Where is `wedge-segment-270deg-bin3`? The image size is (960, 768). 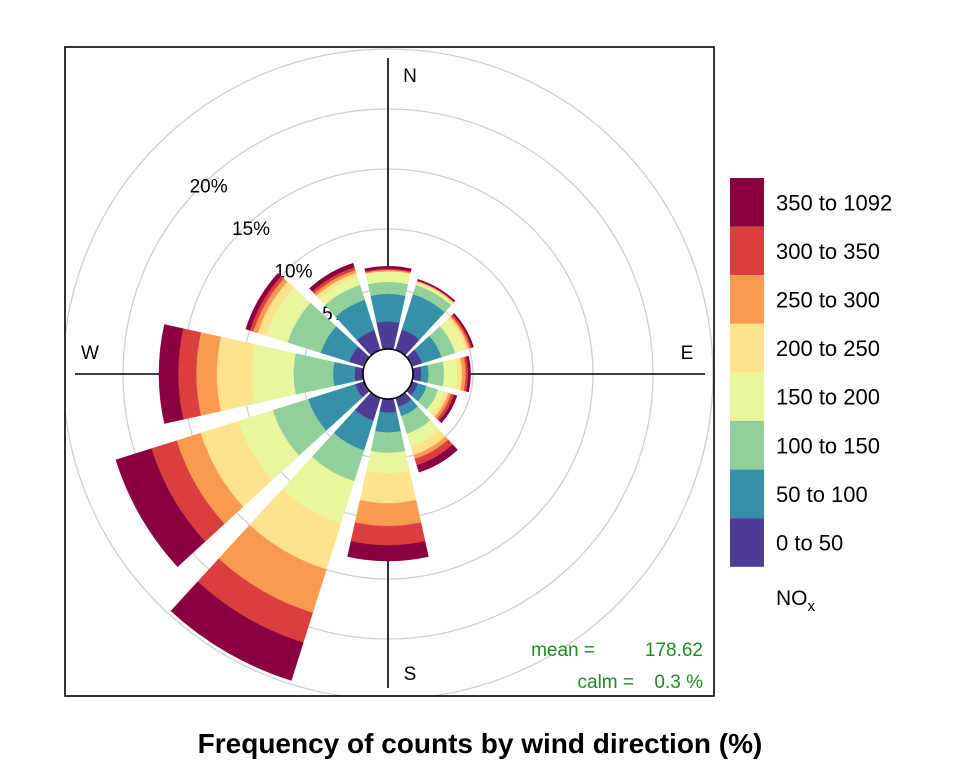
wedge-segment-270deg-bin3 is located at coordinates (273, 374).